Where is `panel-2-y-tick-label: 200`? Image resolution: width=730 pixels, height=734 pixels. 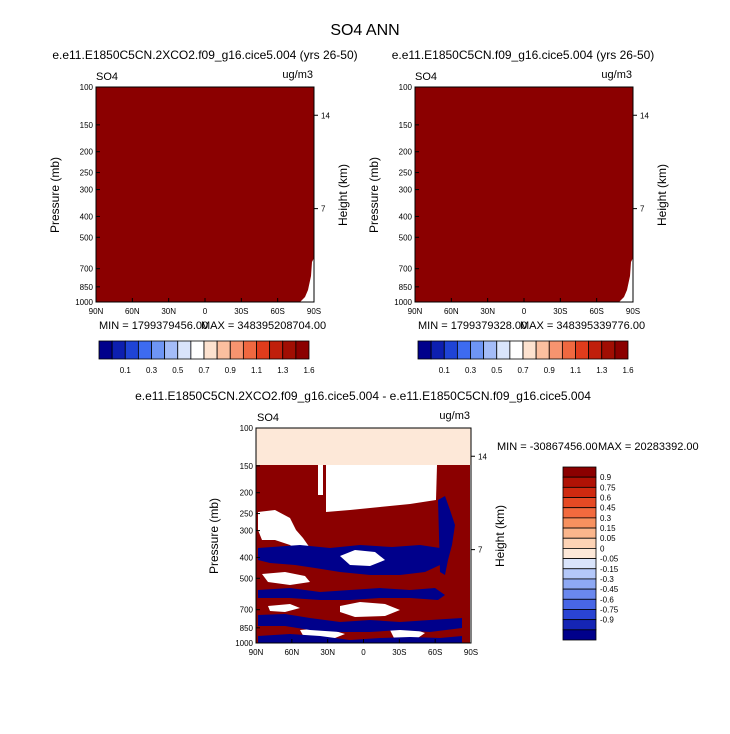 panel-2-y-tick-label: 200 is located at coordinates (406, 152).